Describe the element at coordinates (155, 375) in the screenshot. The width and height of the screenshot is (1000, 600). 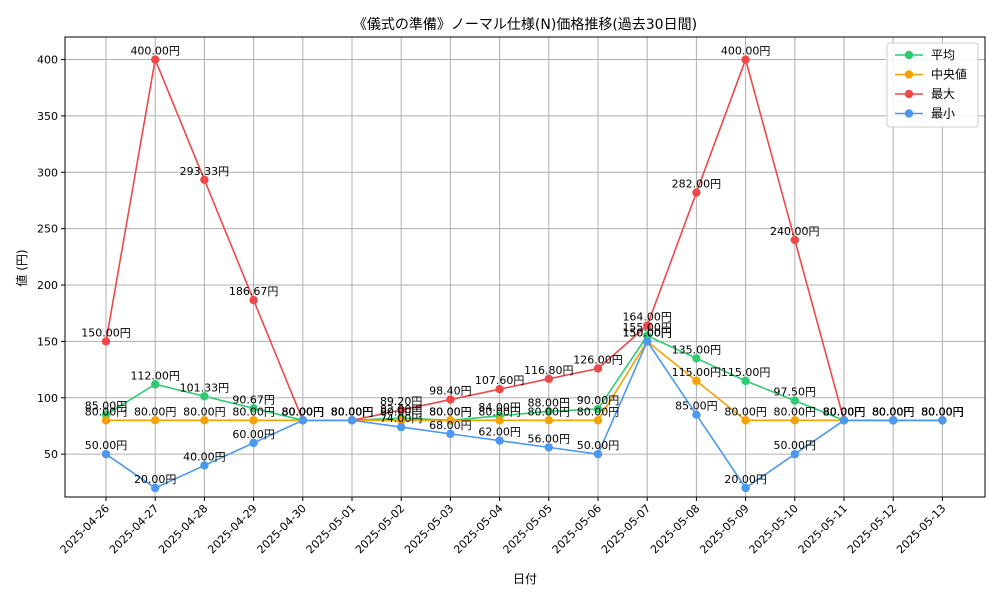
I see `data-label: 112.00円` at that location.